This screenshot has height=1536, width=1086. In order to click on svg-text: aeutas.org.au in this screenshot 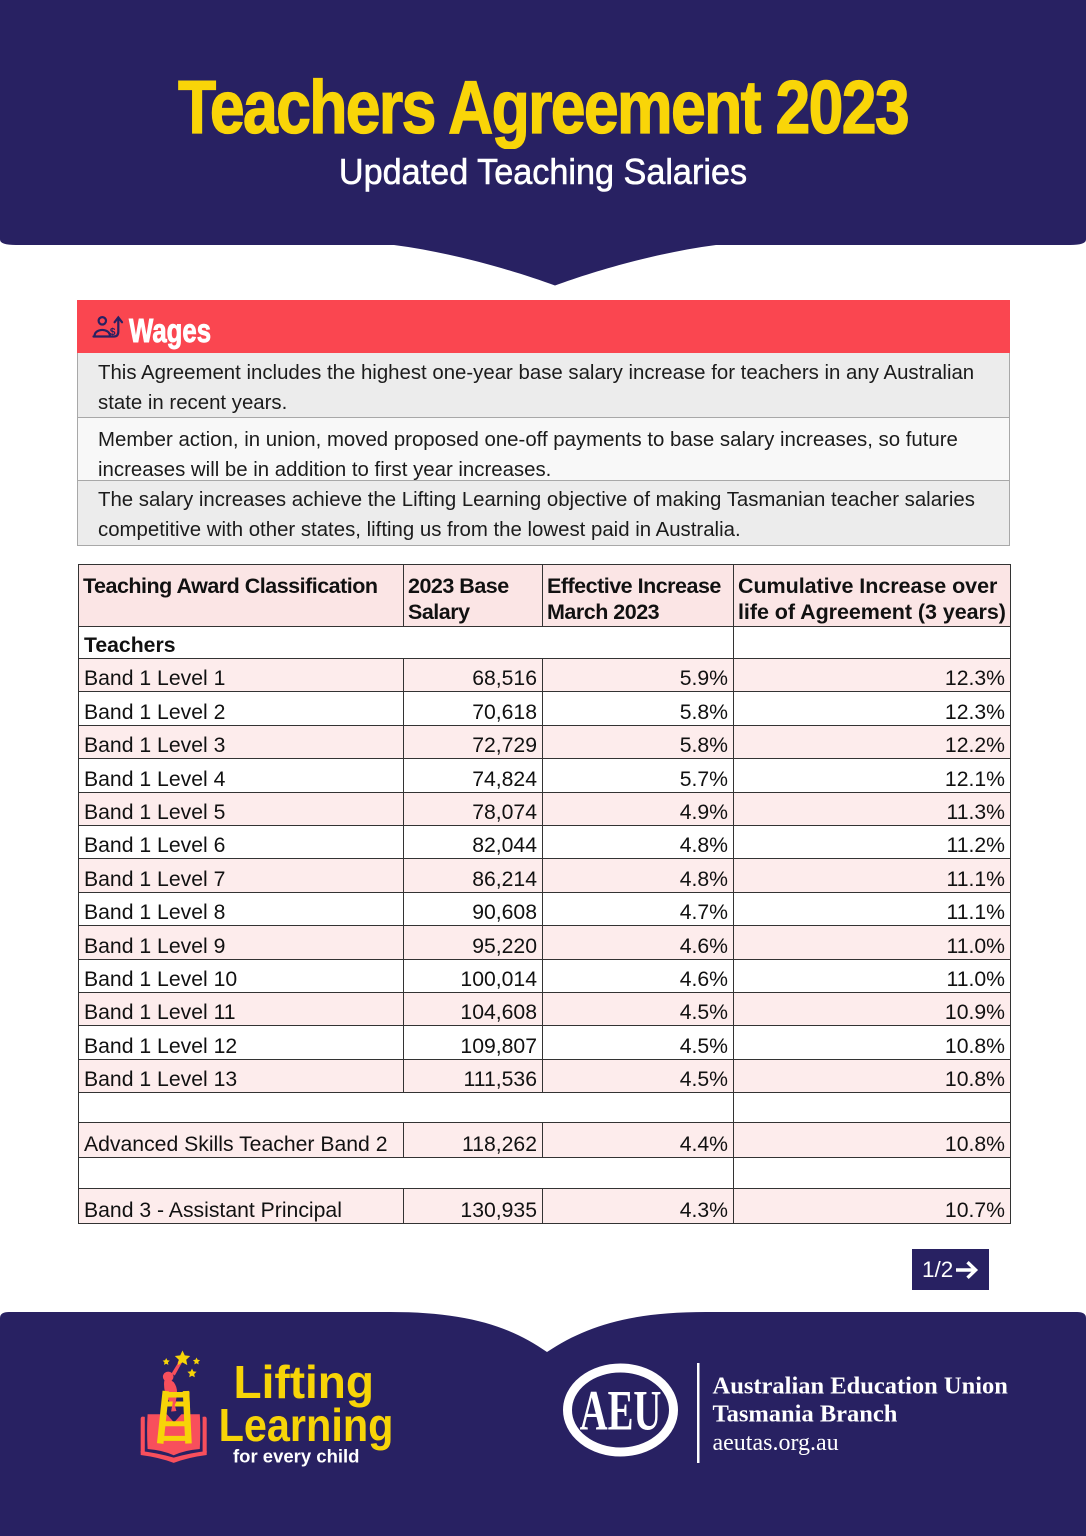, I will do `click(776, 1443)`.